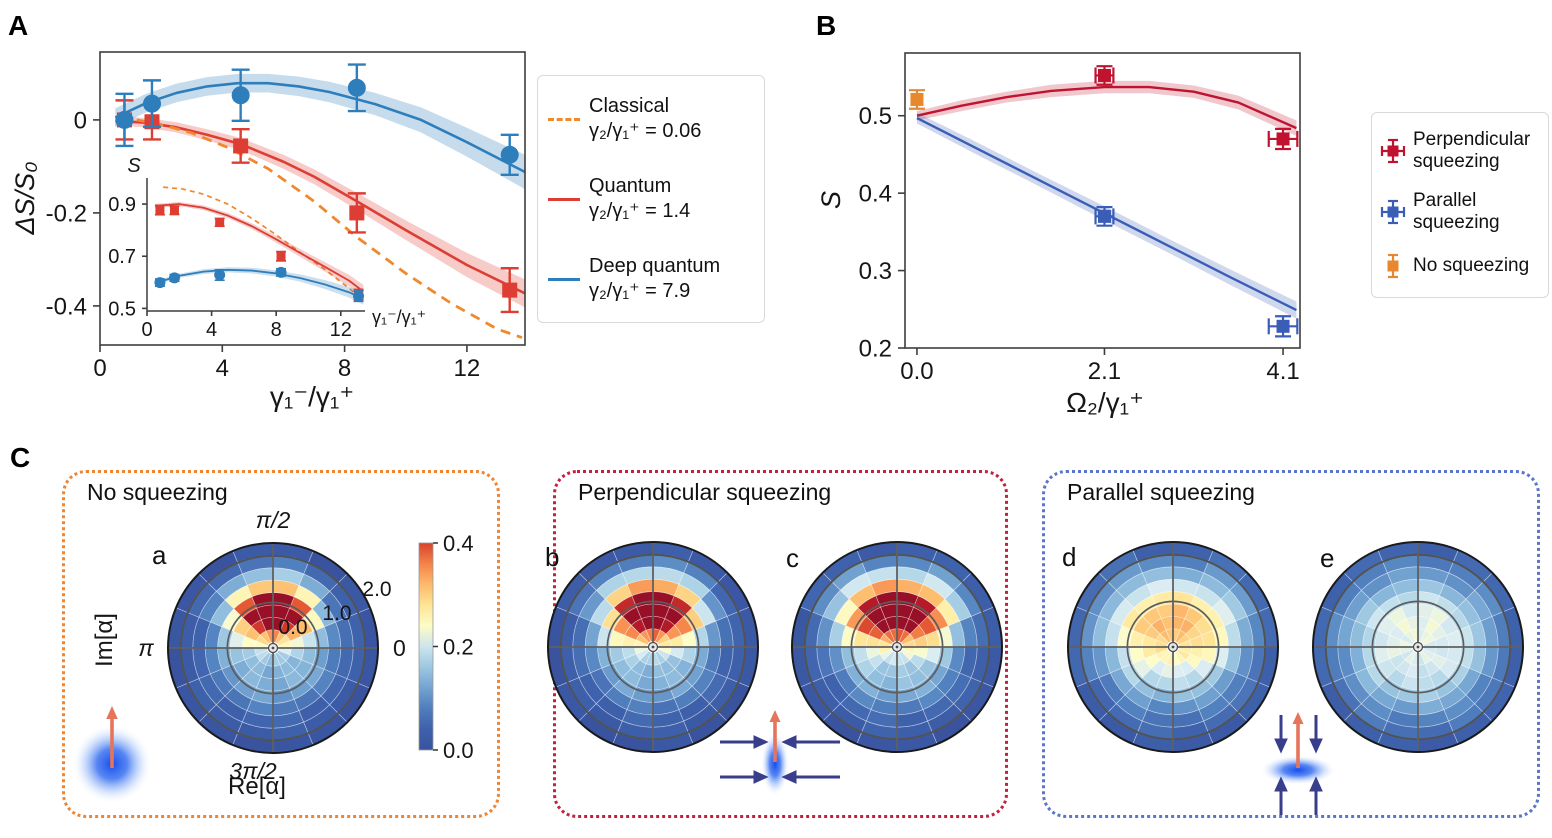 The width and height of the screenshot is (1552, 838). What do you see at coordinates (645, 131) in the screenshot?
I see `legend-formula: γ₂/γ₁⁺ = 0.06` at bounding box center [645, 131].